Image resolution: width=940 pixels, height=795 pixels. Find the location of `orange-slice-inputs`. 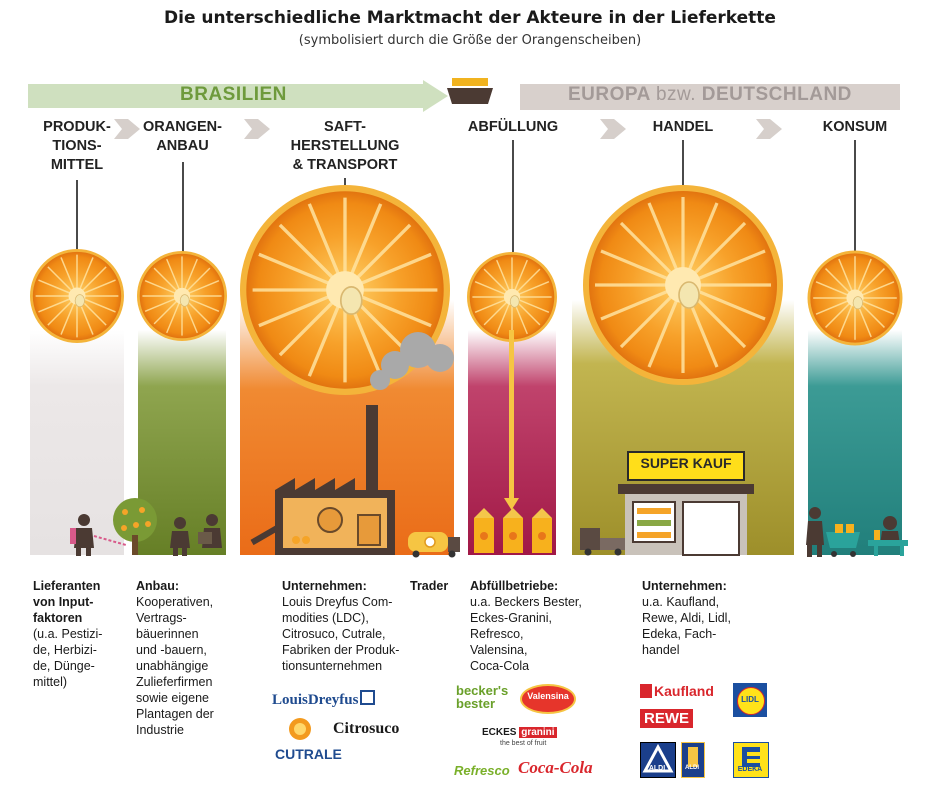

orange-slice-inputs is located at coordinates (77, 296).